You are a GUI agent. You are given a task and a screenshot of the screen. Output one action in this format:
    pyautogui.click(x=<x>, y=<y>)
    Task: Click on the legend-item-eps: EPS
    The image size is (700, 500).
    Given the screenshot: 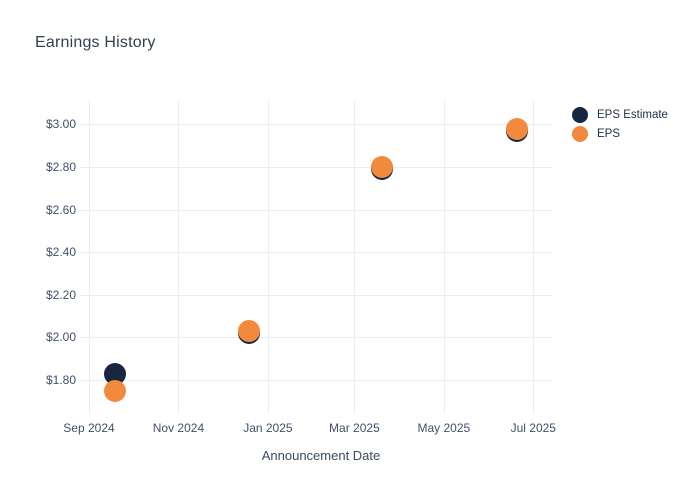 What is the action you would take?
    pyautogui.click(x=620, y=134)
    